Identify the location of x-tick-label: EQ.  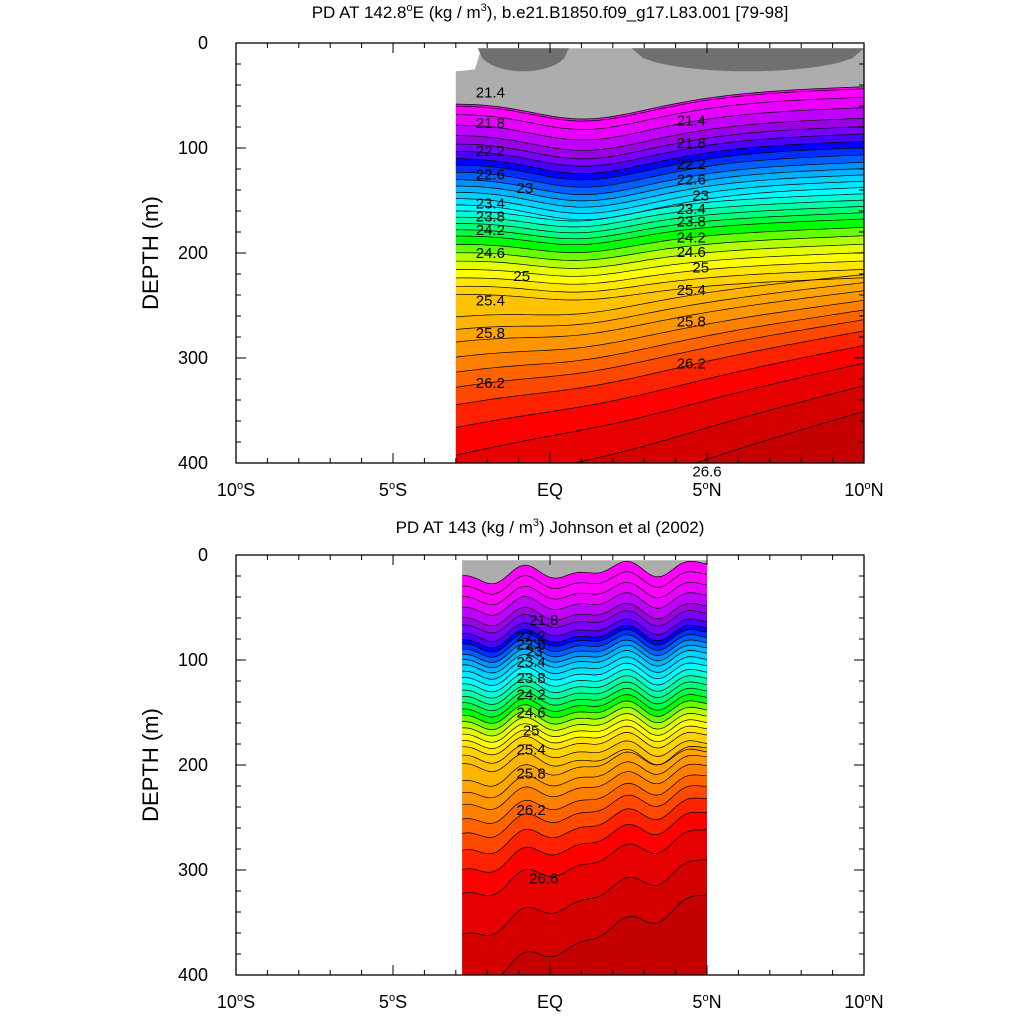
(550, 1002).